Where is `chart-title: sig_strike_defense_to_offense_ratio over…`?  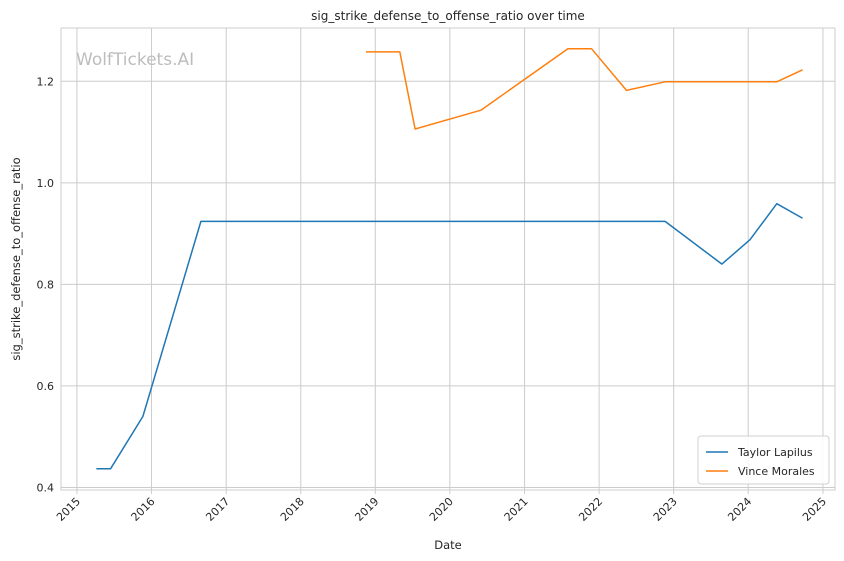 chart-title: sig_strike_defense_to_offense_ratio over… is located at coordinates (448, 16).